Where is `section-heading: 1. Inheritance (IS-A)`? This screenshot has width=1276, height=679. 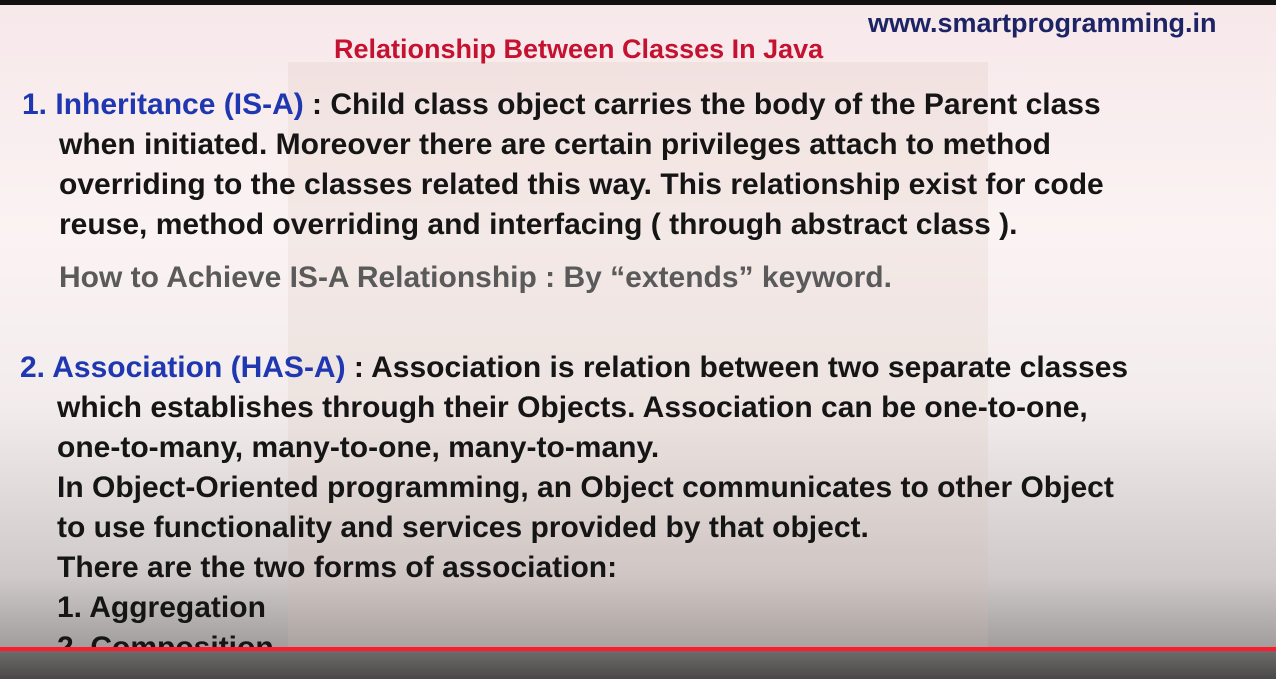
section-heading: 1. Inheritance (IS-A) is located at coordinates (163, 104).